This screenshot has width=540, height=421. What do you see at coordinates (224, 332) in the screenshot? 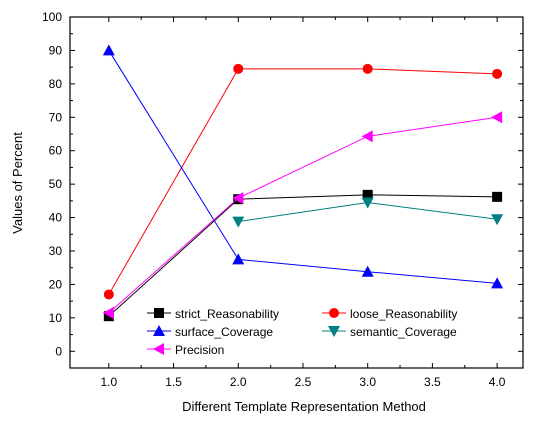
I see `legend-label-surface_Coverage: surface_Coverage` at bounding box center [224, 332].